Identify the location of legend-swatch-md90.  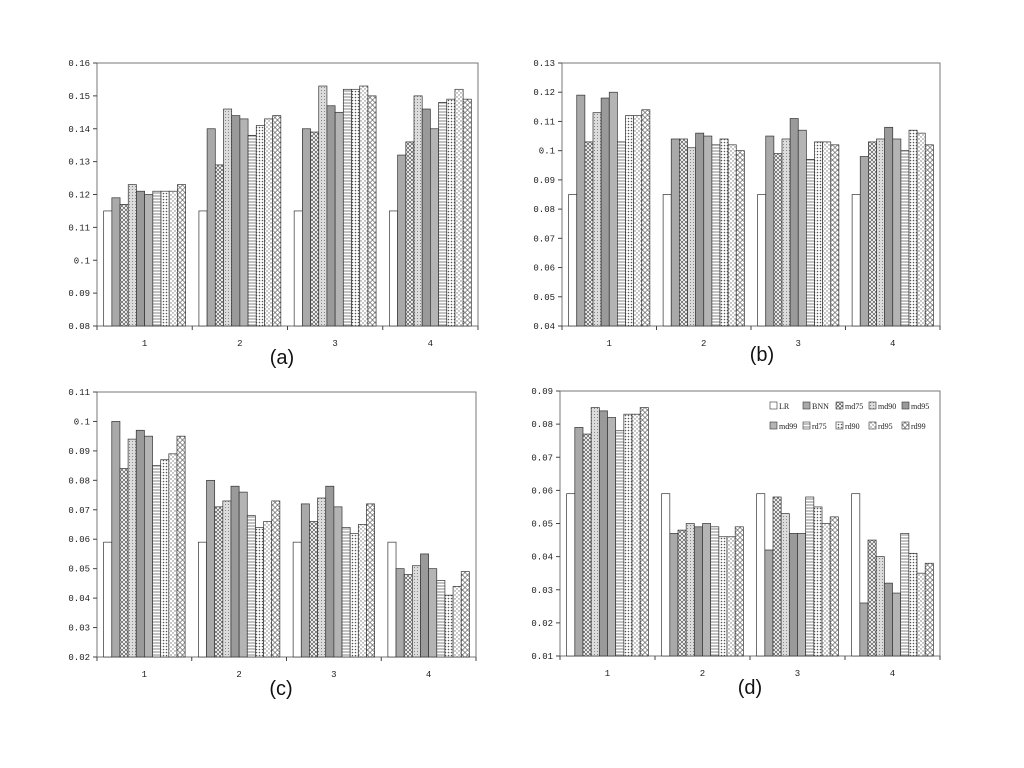
(872, 405).